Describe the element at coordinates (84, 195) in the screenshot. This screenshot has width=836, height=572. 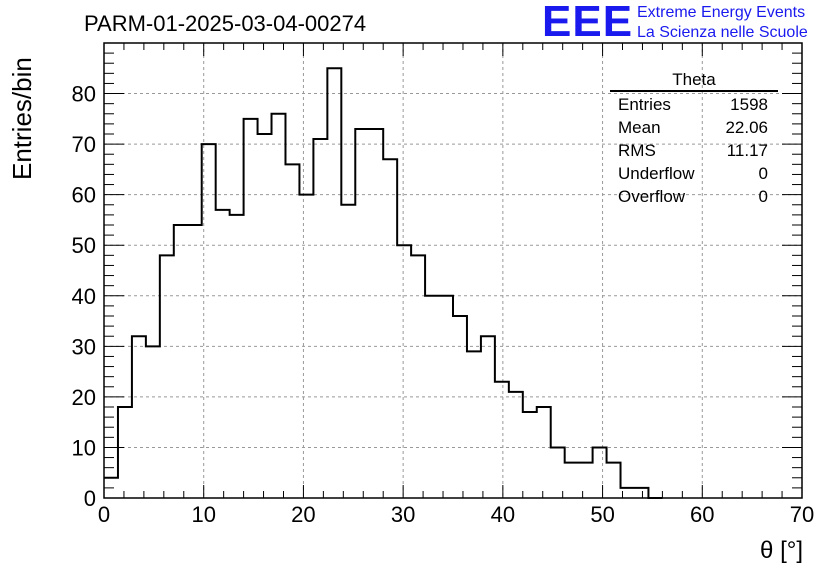
I see `y-tick-label: 60` at that location.